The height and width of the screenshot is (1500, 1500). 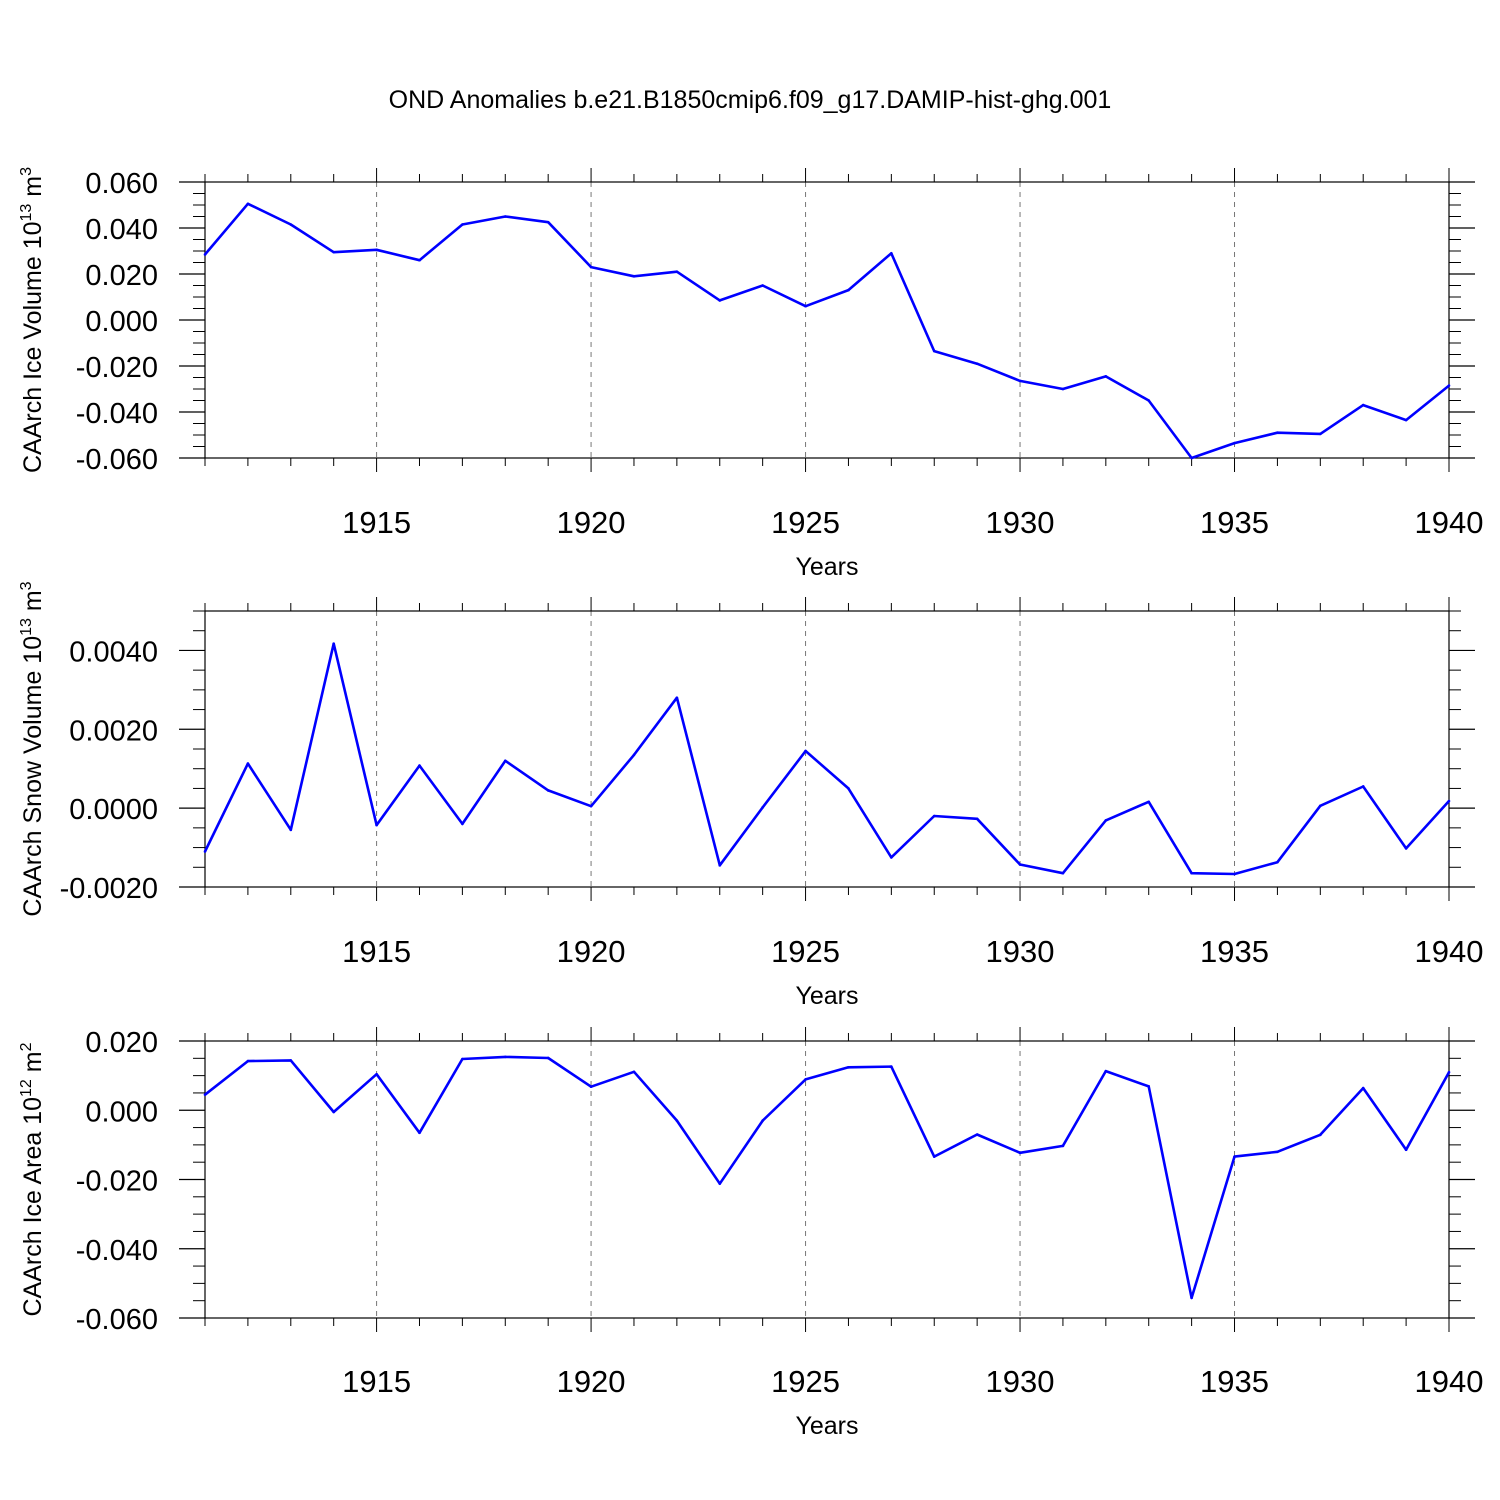 What do you see at coordinates (32, 748) in the screenshot?
I see `y-axis-label: CAArch Snow Volume 1013 m3` at bounding box center [32, 748].